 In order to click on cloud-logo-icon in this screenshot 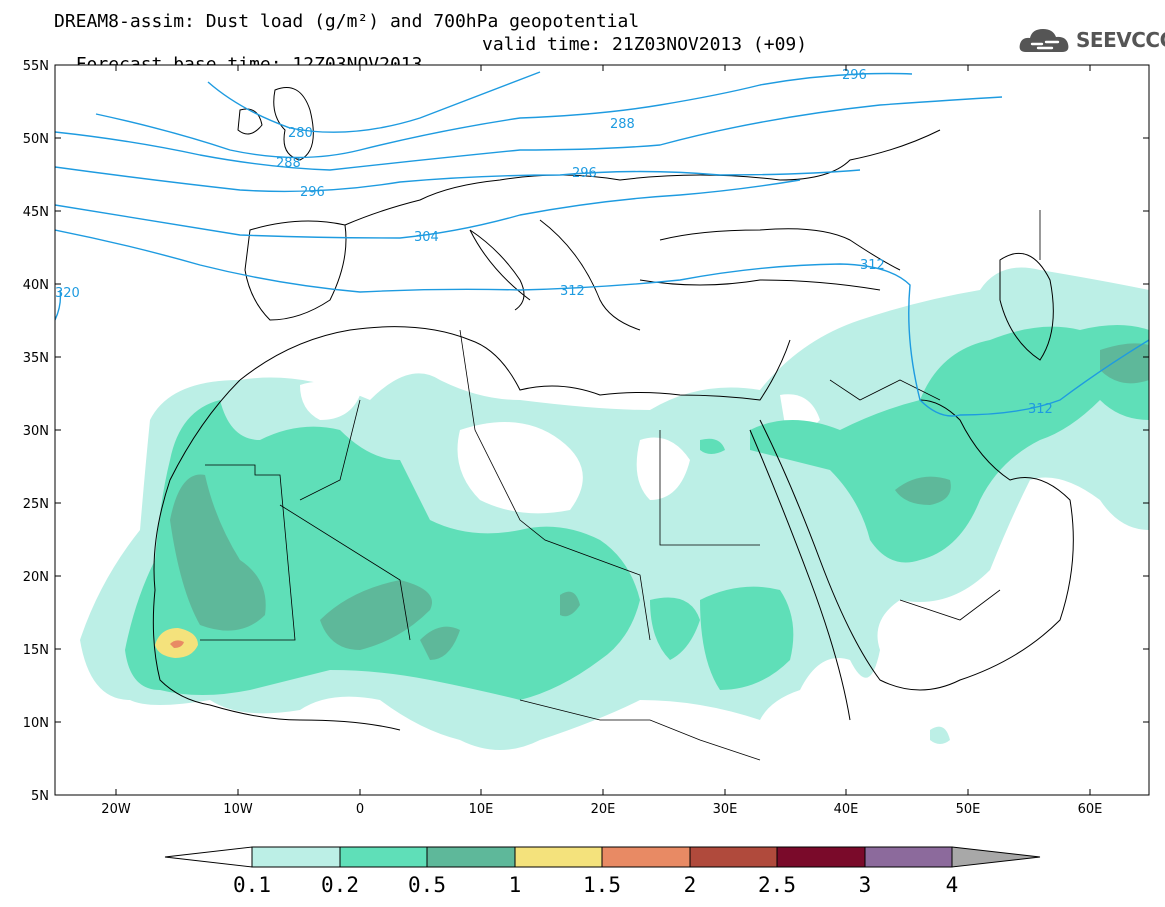, I will do `click(1044, 40)`.